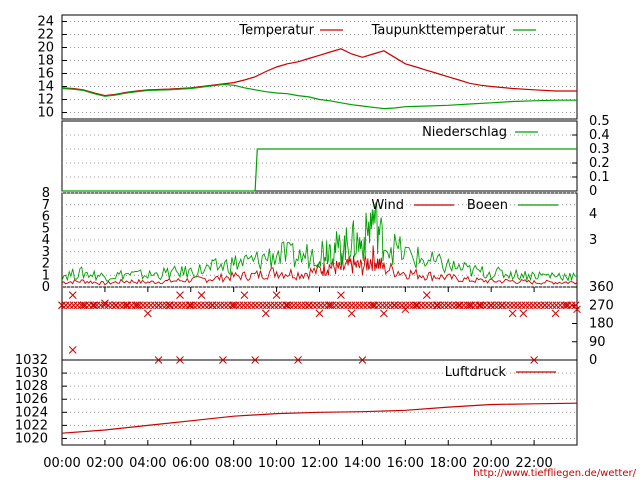  What do you see at coordinates (46, 217) in the screenshot?
I see `y-tick-label: 6` at bounding box center [46, 217].